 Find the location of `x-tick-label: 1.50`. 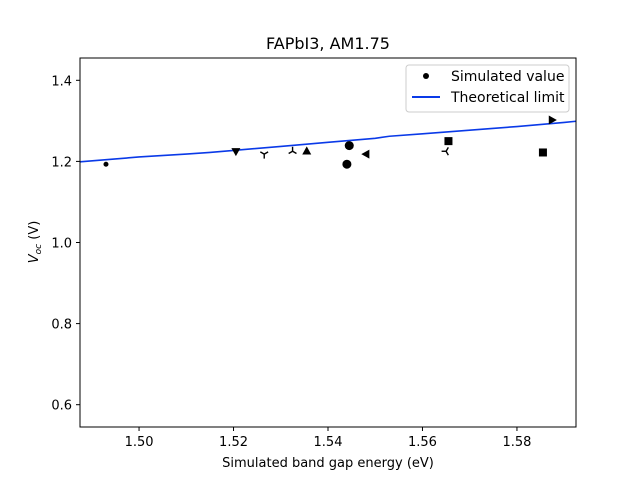

x-tick-label: 1.50 is located at coordinates (139, 442).